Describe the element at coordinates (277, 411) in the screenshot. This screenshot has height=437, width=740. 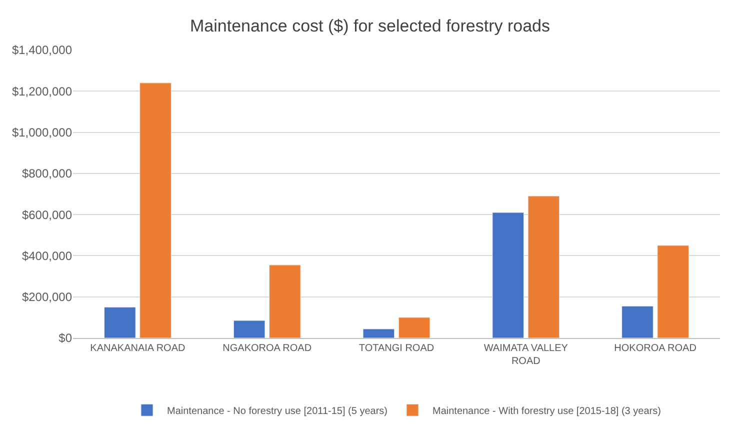
I see `legend-label: Maintenance - No forestry use [2011-15] (5 years)` at that location.